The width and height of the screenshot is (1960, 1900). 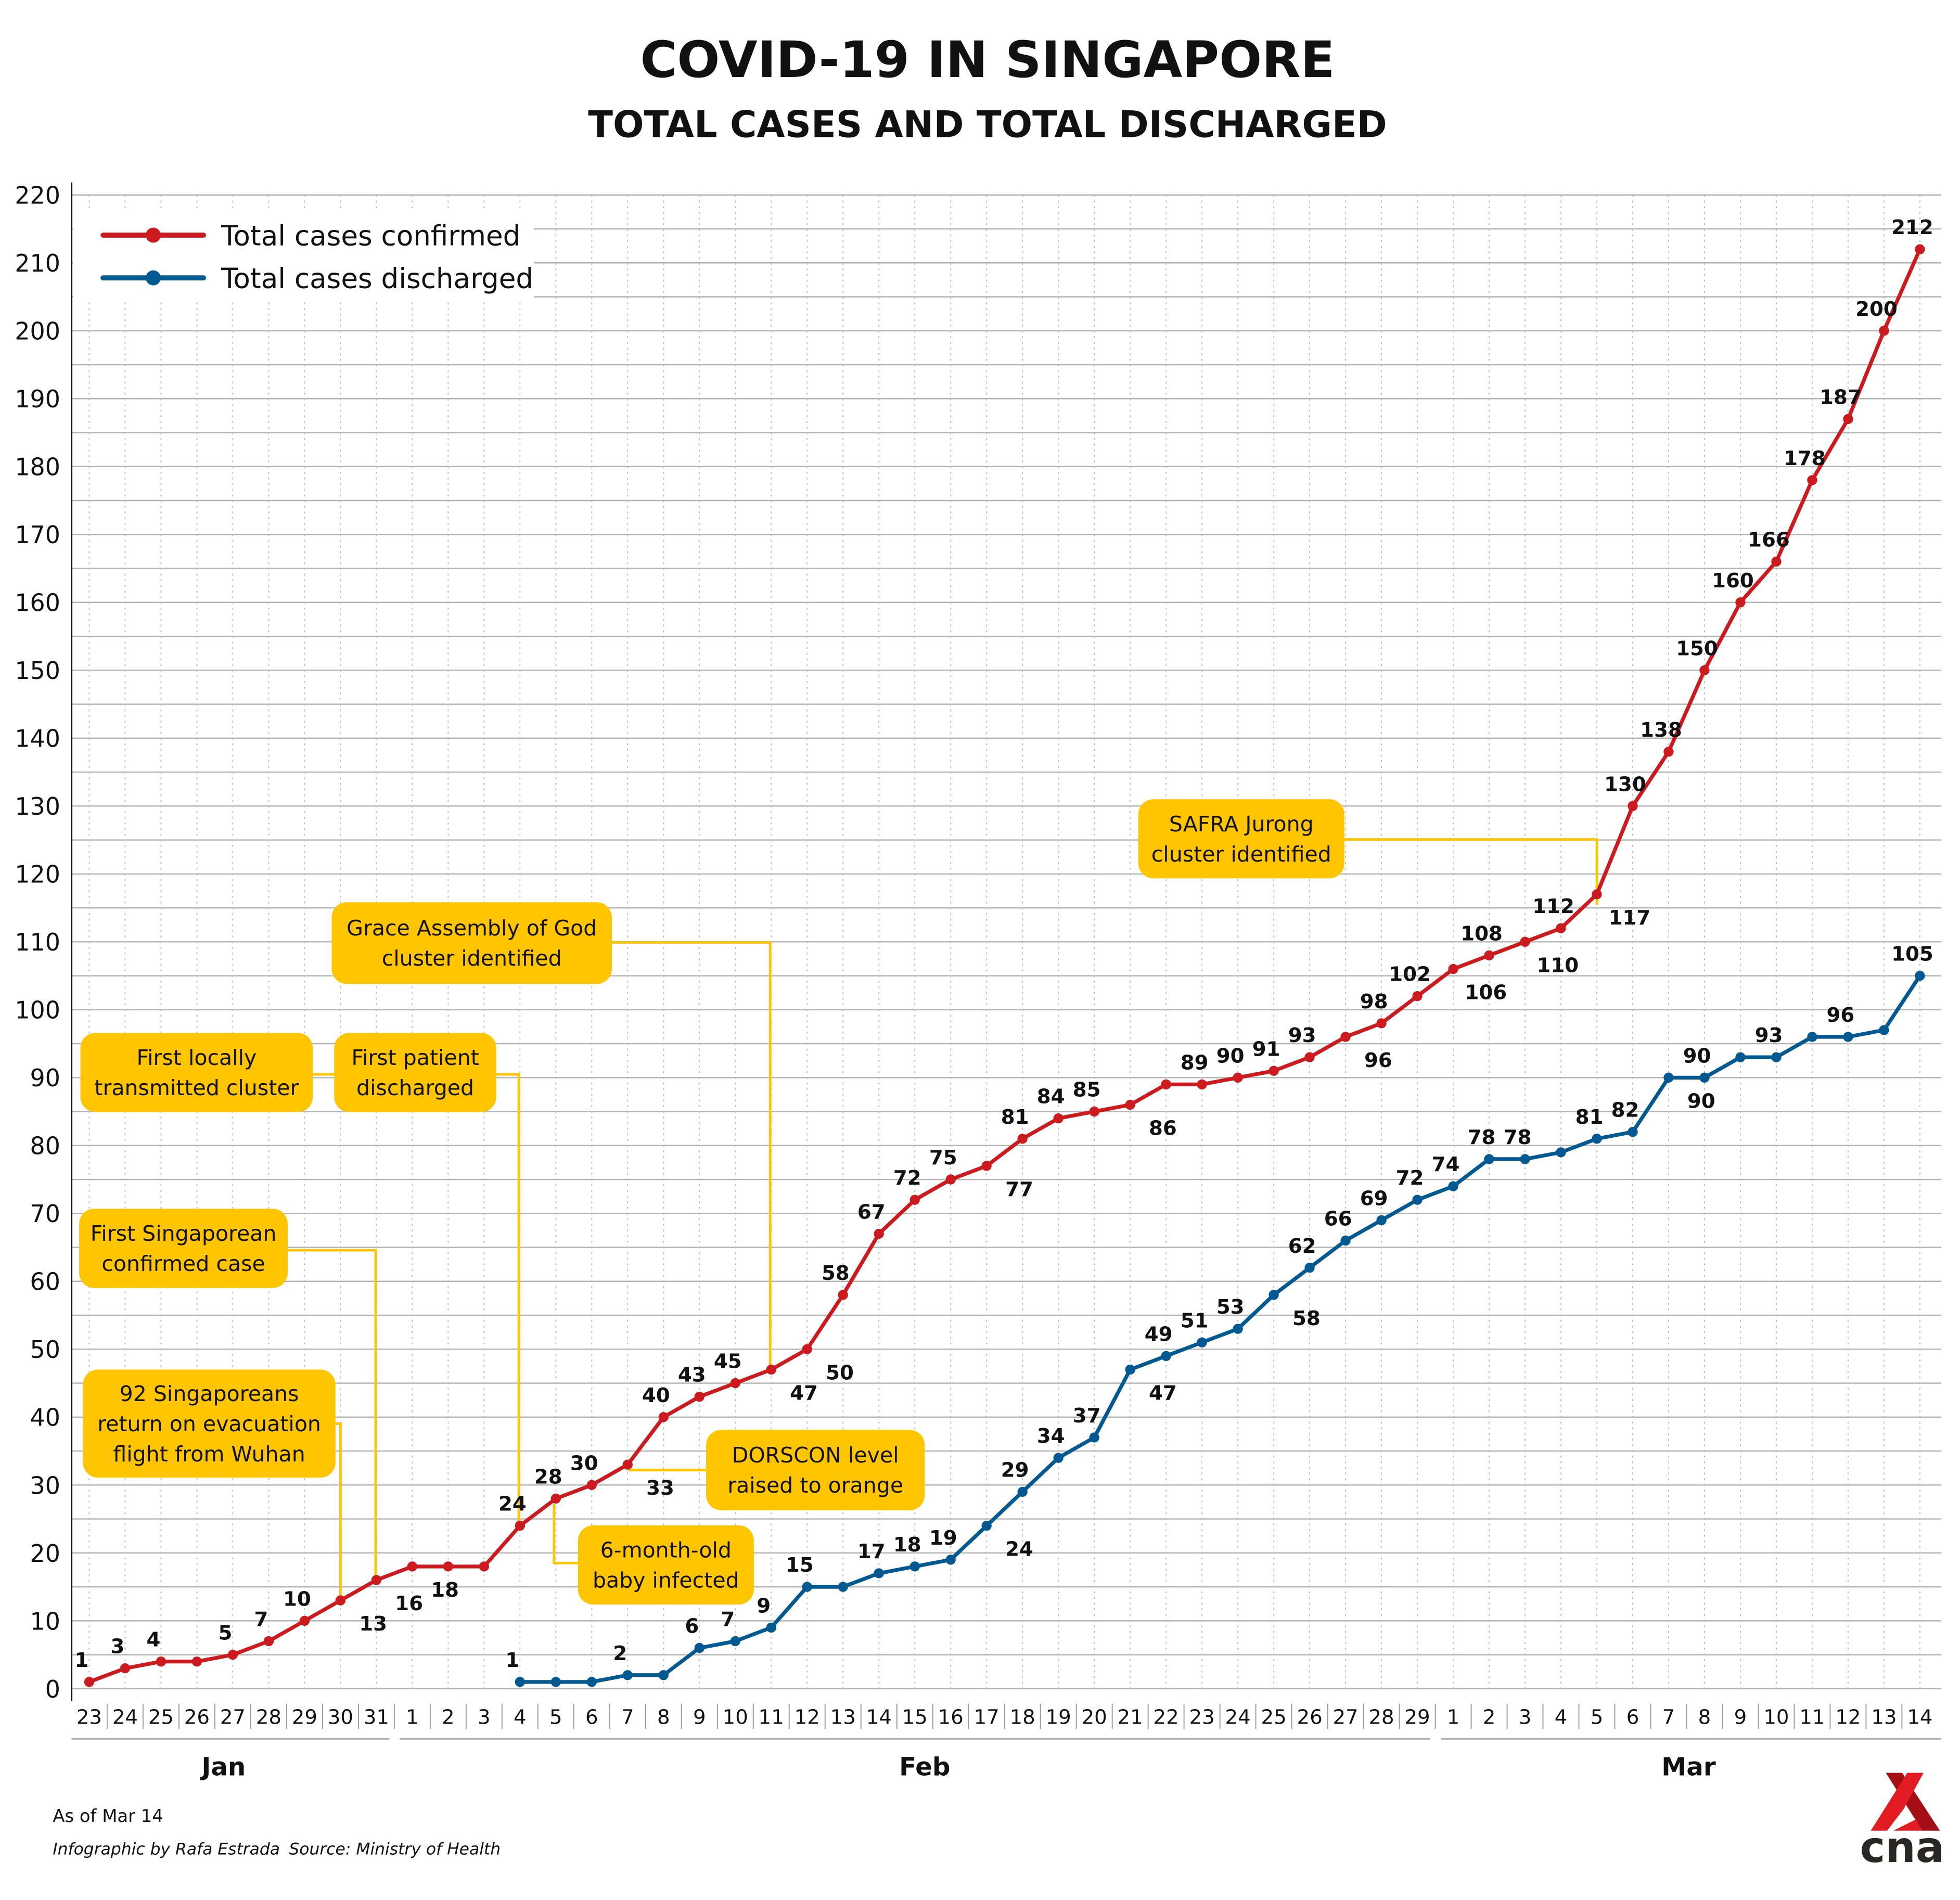 I want to click on x-tick-label: 2, so click(x=1489, y=1717).